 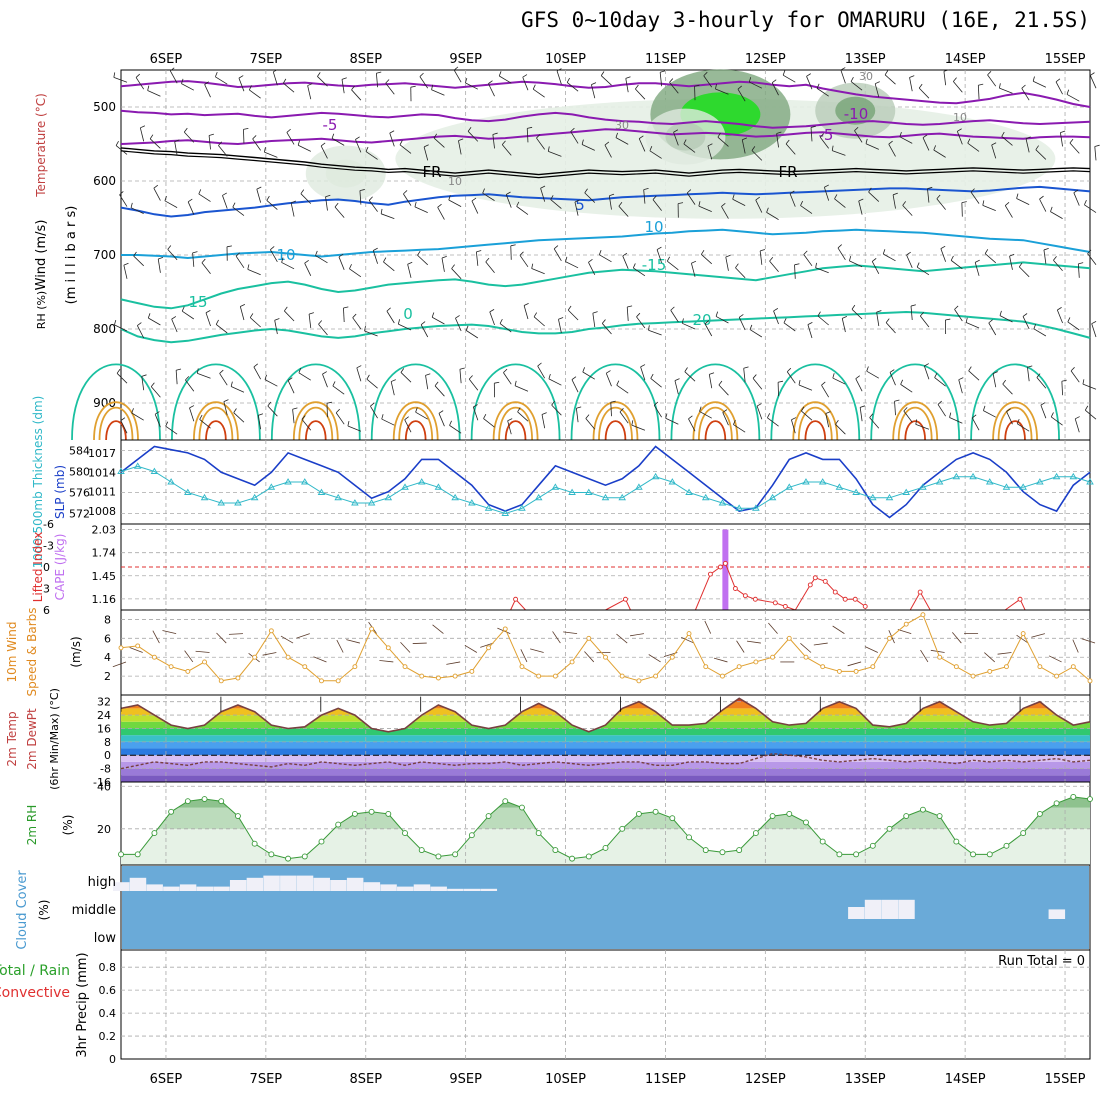 What do you see at coordinates (104, 329) in the screenshot?
I see `y-tick-label: 800` at bounding box center [104, 329].